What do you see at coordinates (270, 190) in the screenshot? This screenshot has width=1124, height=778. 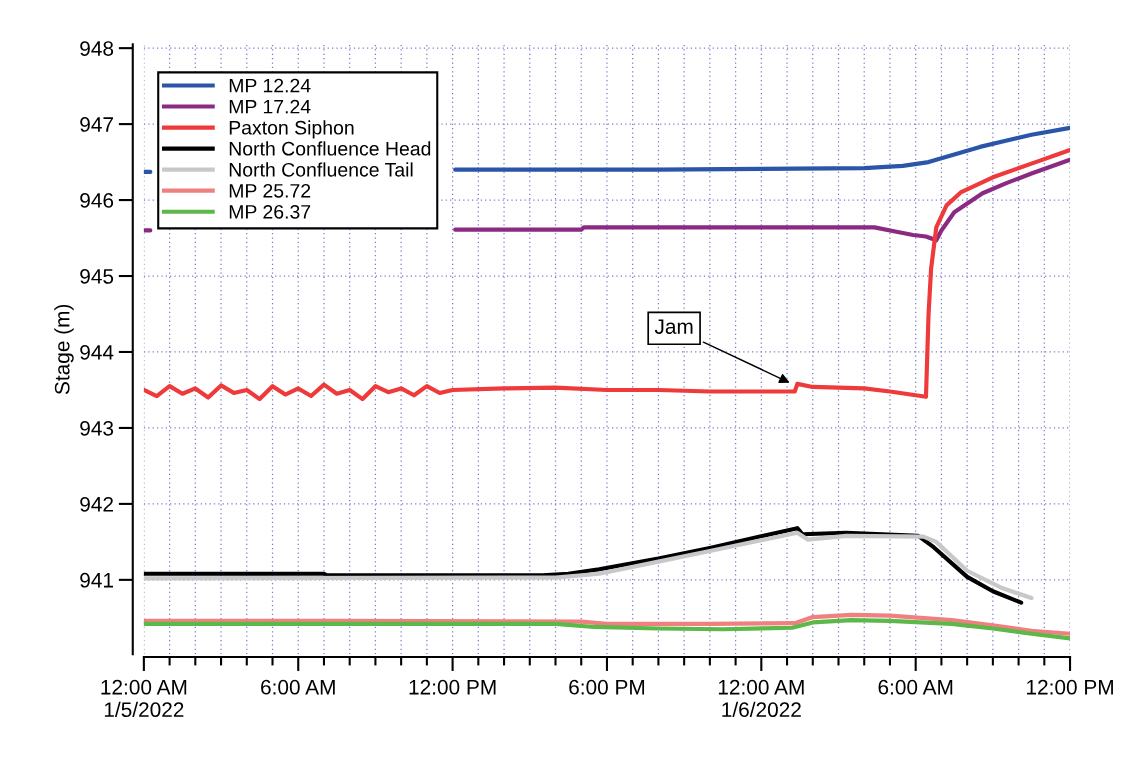 I see `legend-label: MP 25.72` at bounding box center [270, 190].